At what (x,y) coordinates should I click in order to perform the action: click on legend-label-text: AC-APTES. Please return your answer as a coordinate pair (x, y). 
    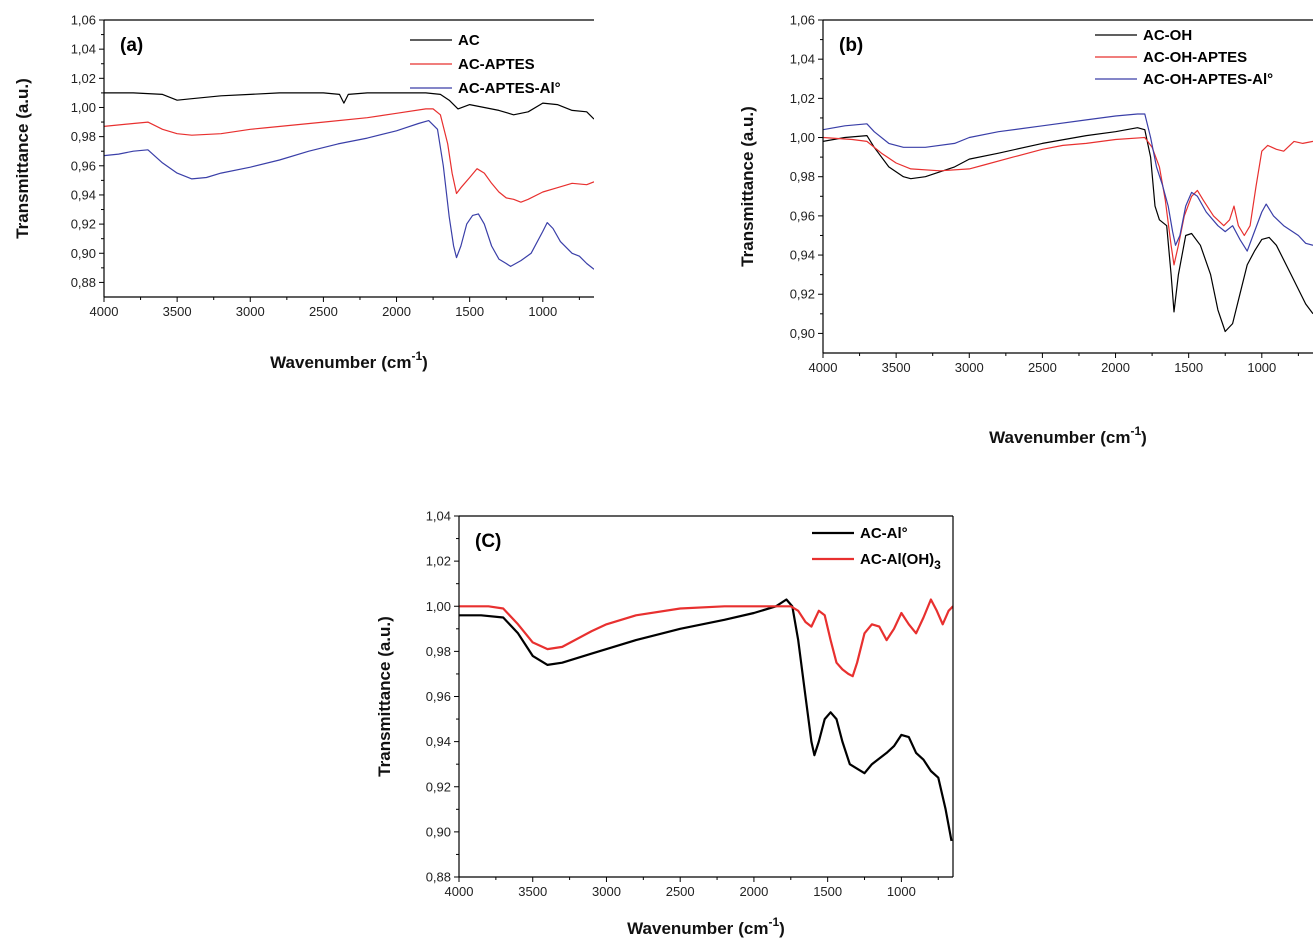
    Looking at the image, I should click on (496, 64).